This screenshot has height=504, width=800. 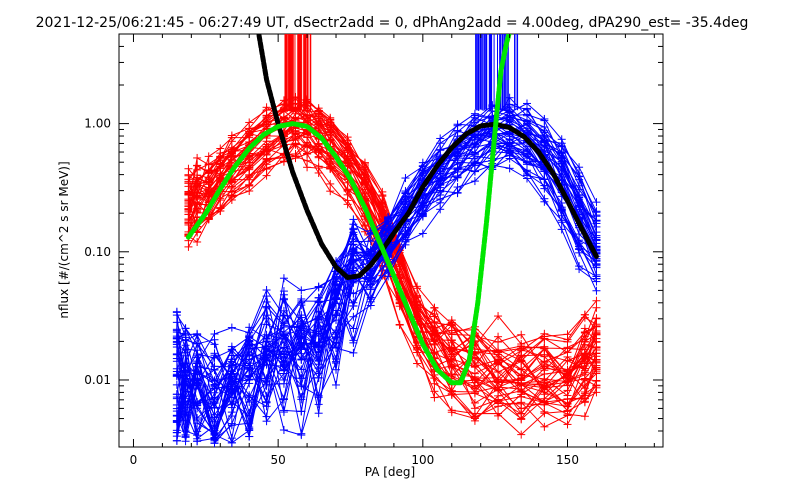 What do you see at coordinates (134, 460) in the screenshot?
I see `x-tick-label: 0` at bounding box center [134, 460].